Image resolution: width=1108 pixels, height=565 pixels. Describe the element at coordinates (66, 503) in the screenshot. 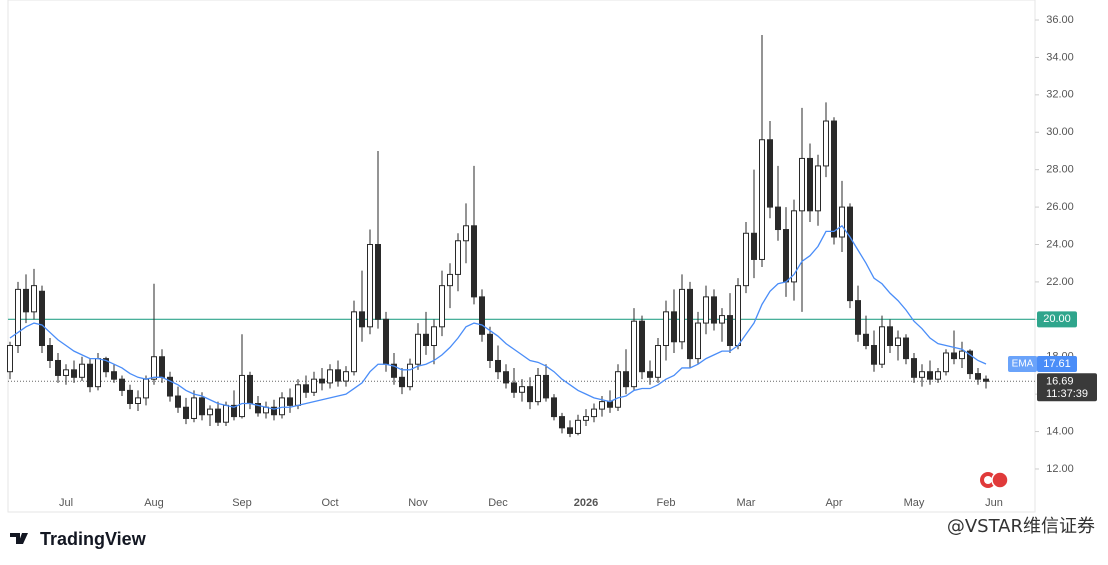

I see `x-tick-label: Jul` at that location.